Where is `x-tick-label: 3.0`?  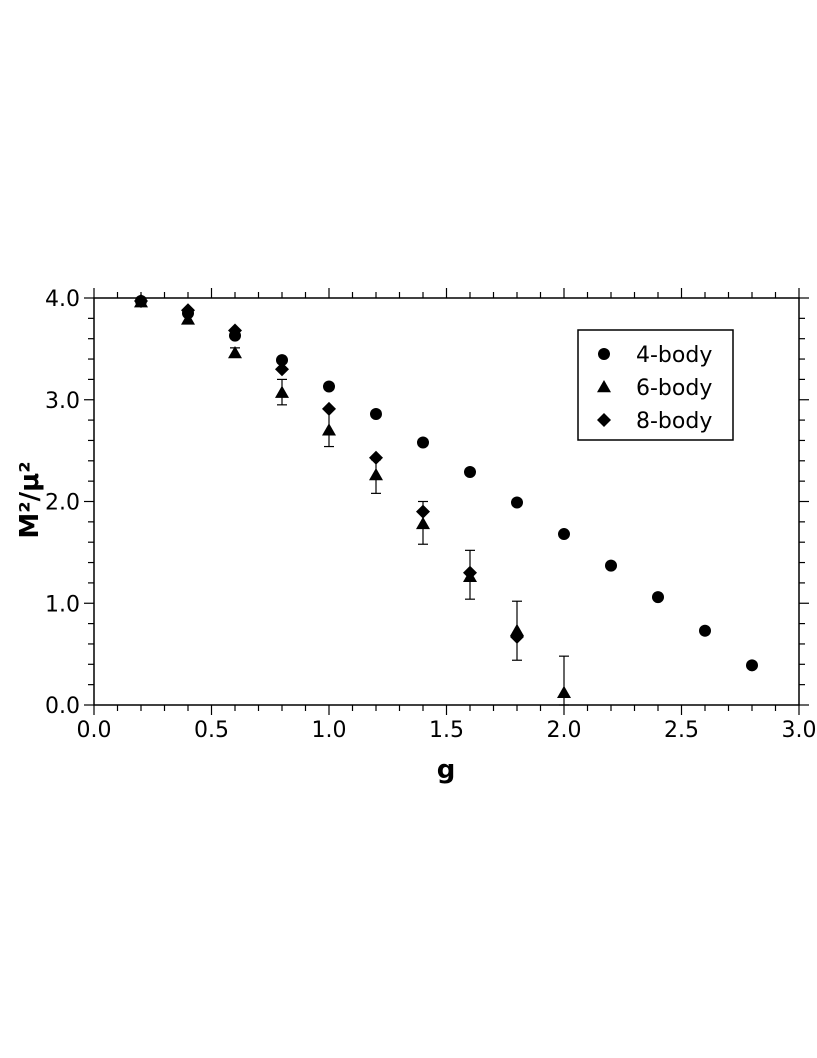 x-tick-label: 3.0 is located at coordinates (799, 730).